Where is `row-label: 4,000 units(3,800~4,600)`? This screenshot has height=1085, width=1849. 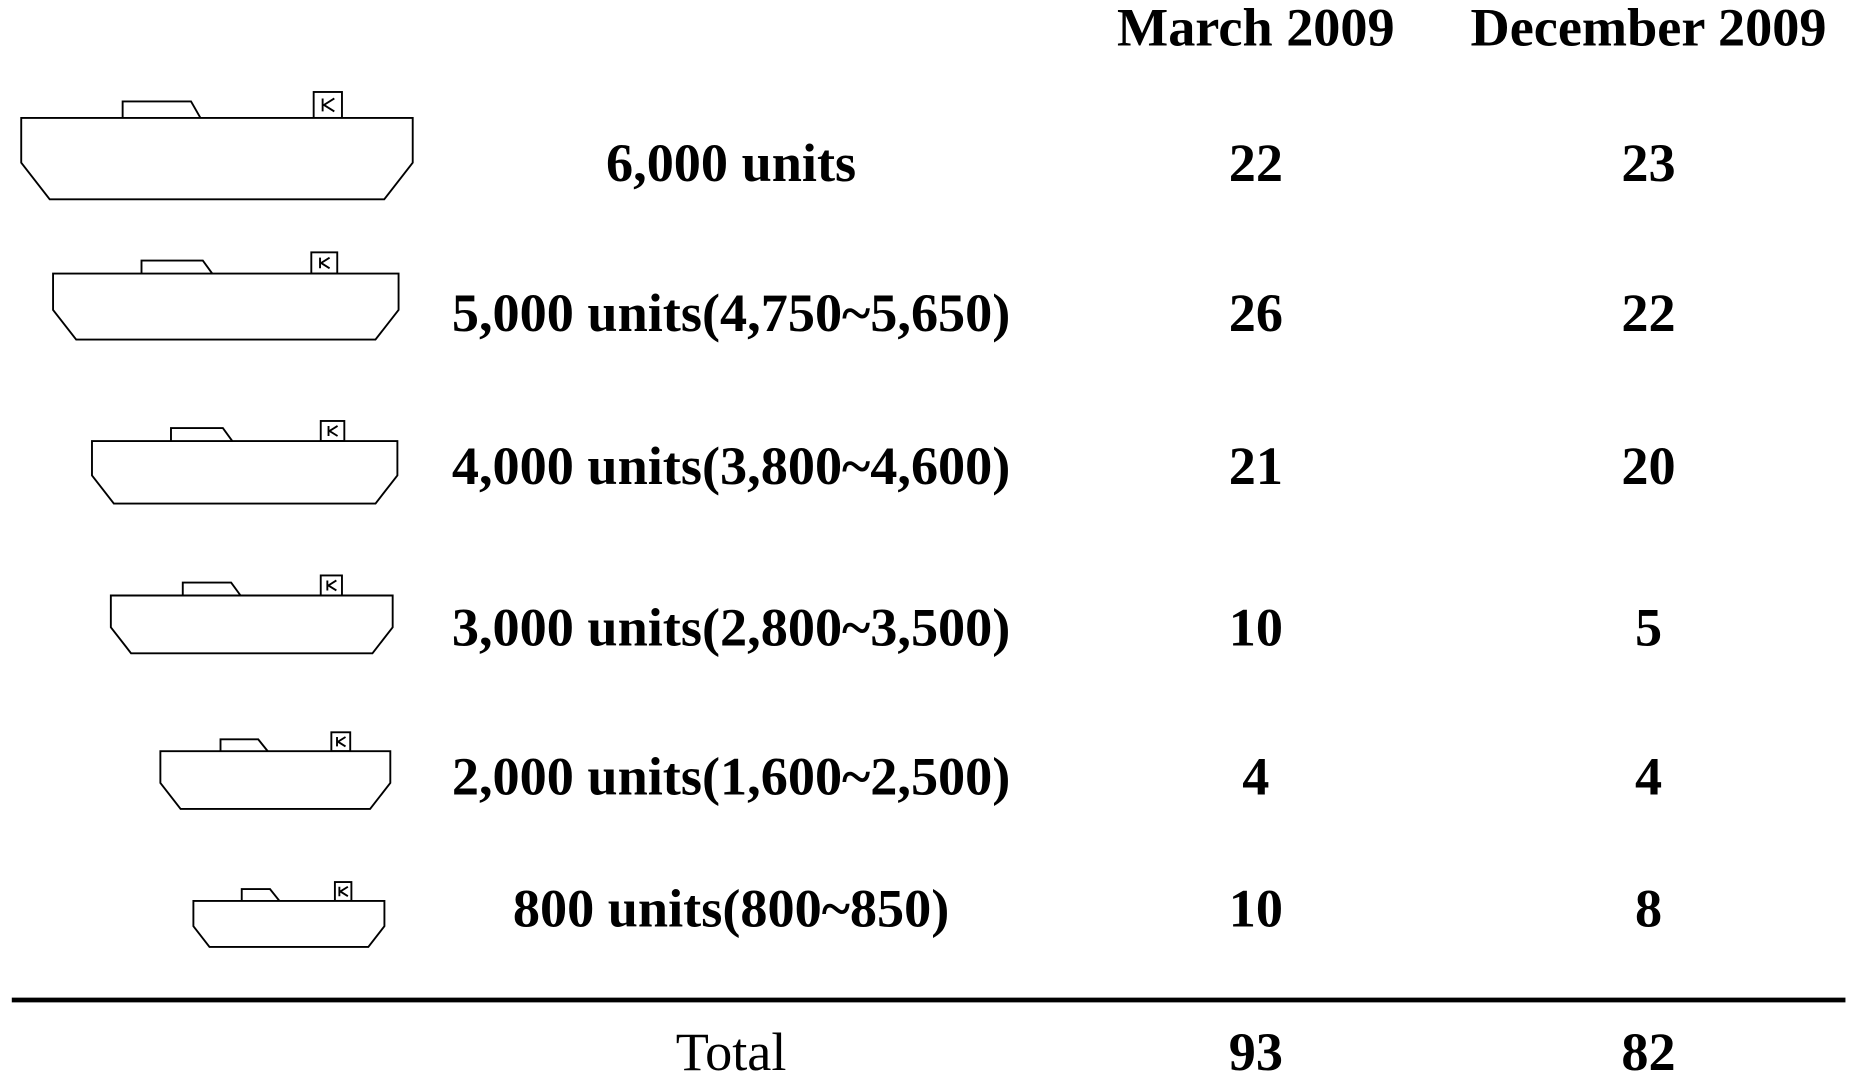
row-label: 4,000 units(3,800~4,600) is located at coordinates (731, 466).